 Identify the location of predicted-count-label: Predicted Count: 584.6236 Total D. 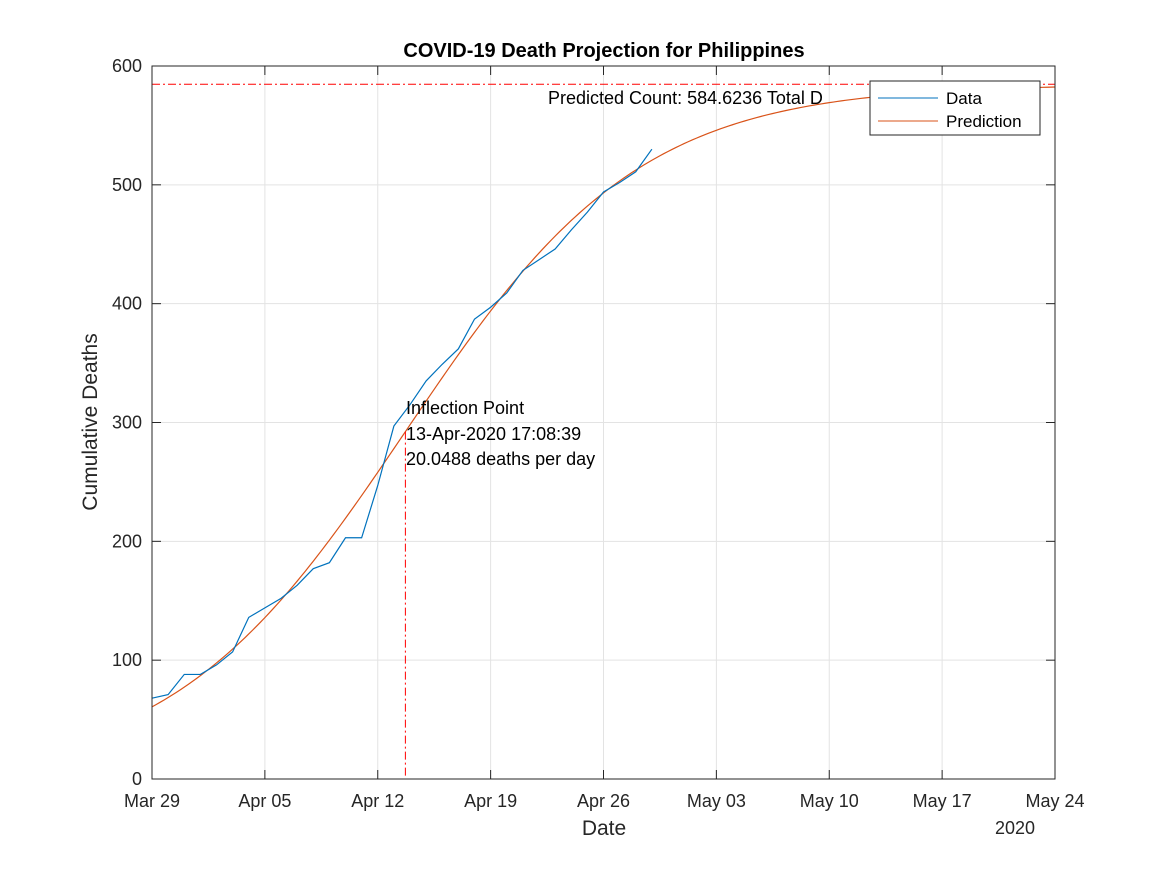
(685, 98).